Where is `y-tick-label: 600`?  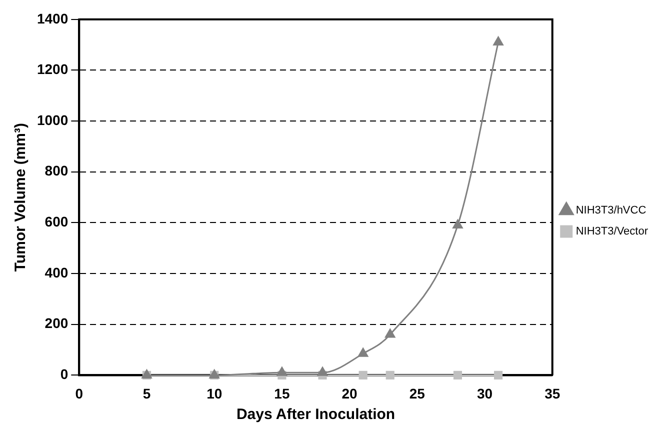 y-tick-label: 600 is located at coordinates (56, 222).